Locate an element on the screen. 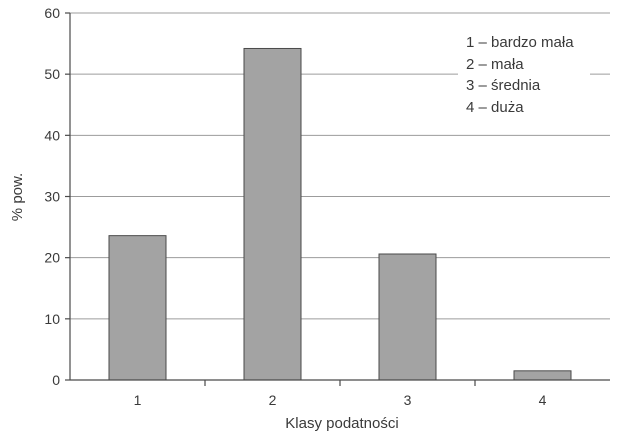 The image size is (617, 436). x-axis-label: Klasy podatności is located at coordinates (341, 423).